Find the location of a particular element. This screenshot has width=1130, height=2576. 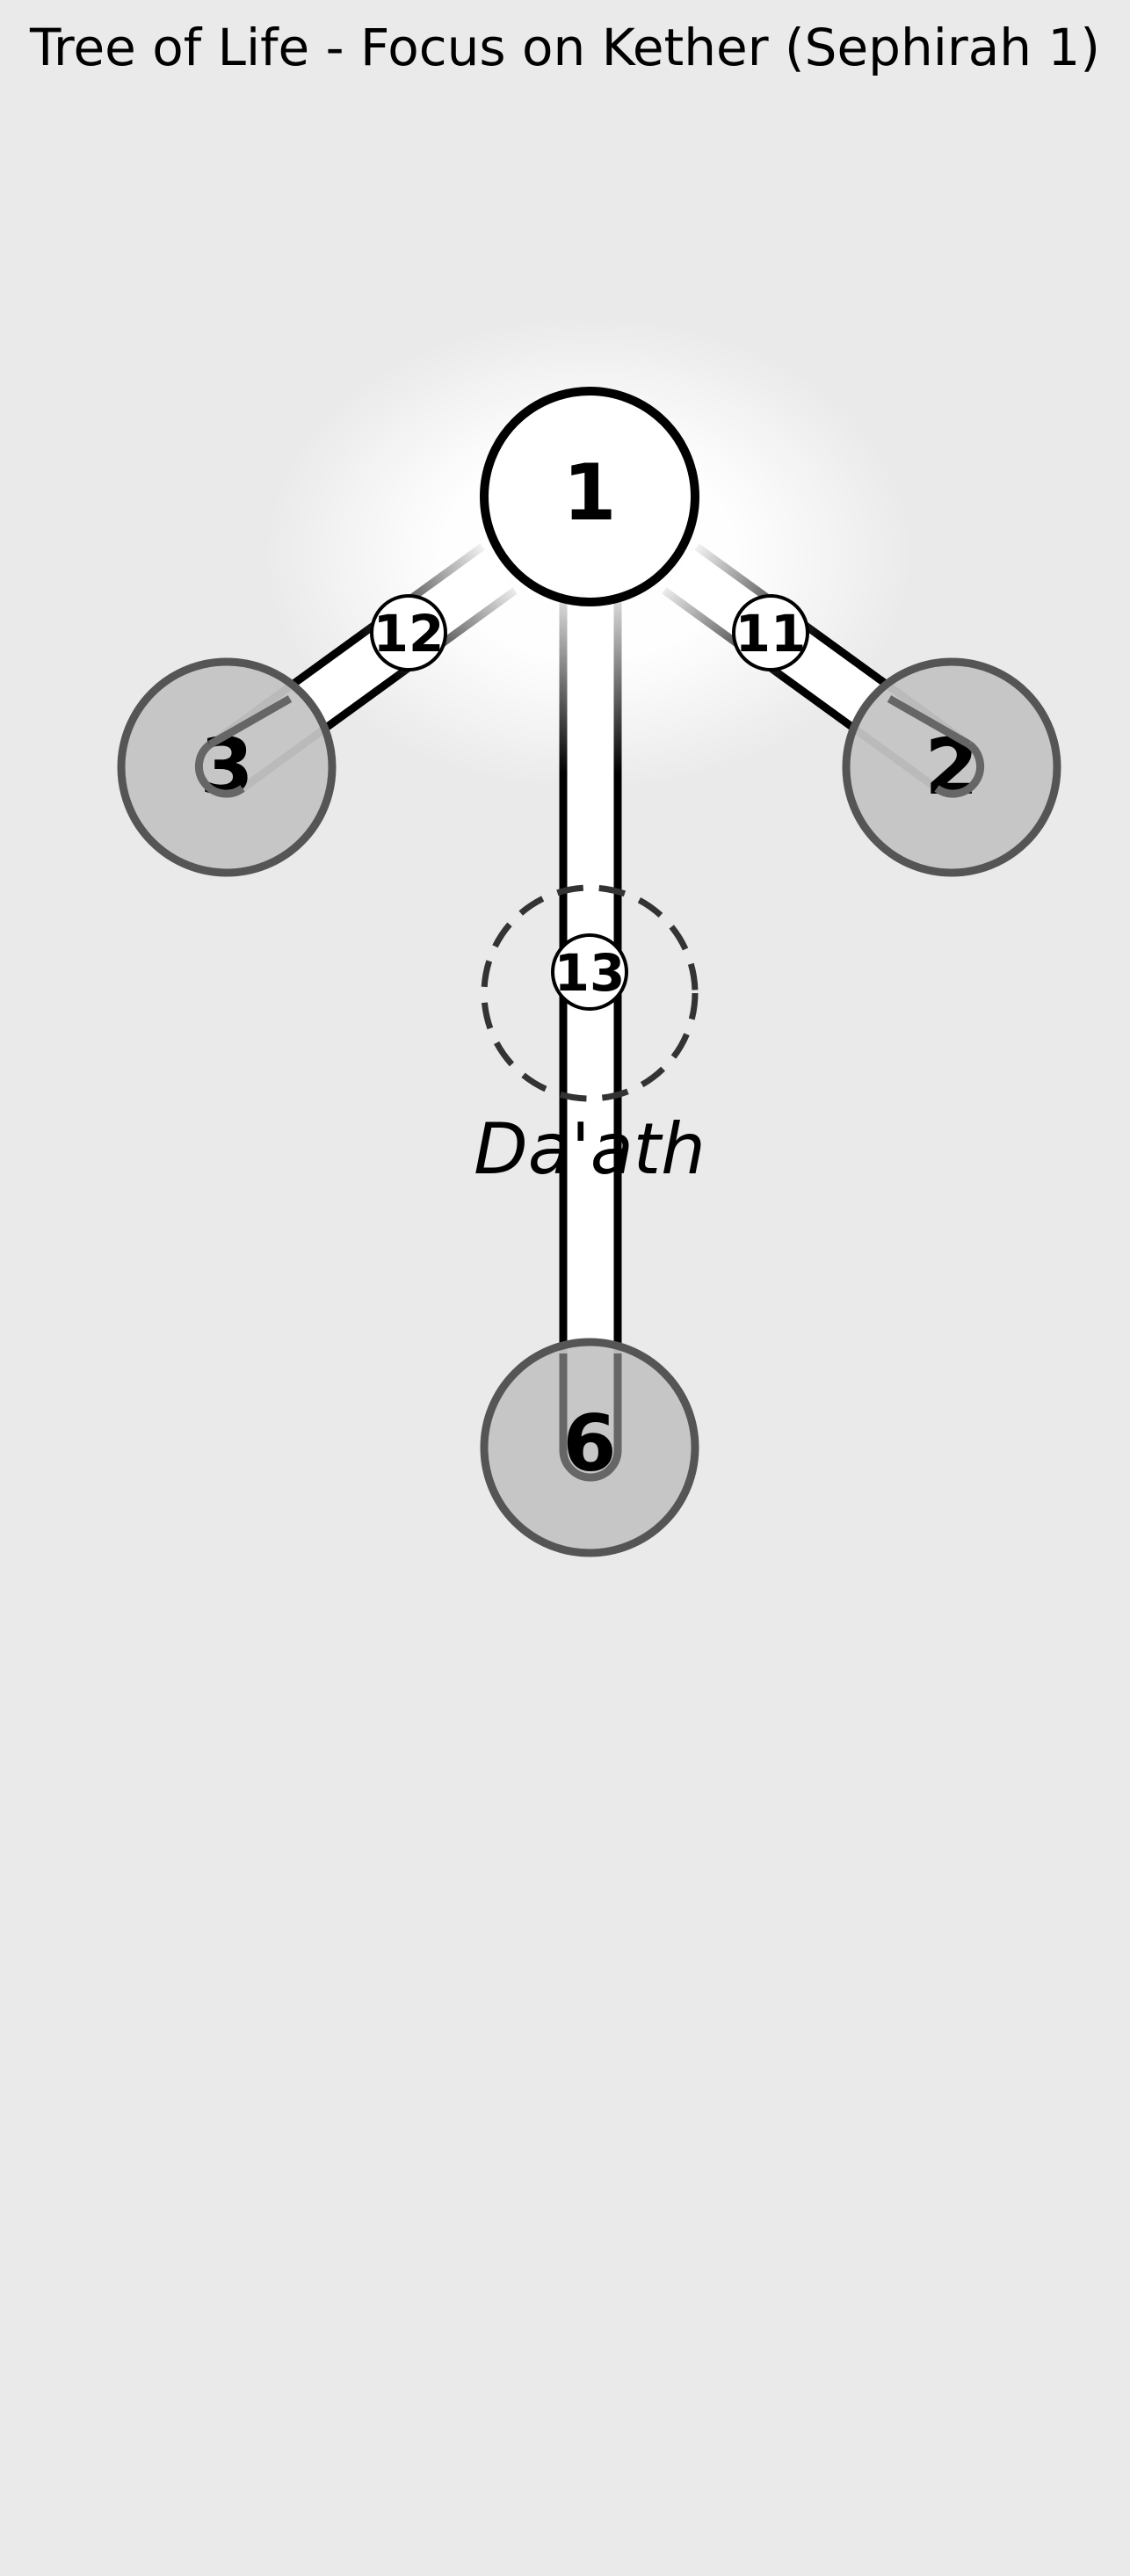

path-13-badge: 13 is located at coordinates (590, 972).